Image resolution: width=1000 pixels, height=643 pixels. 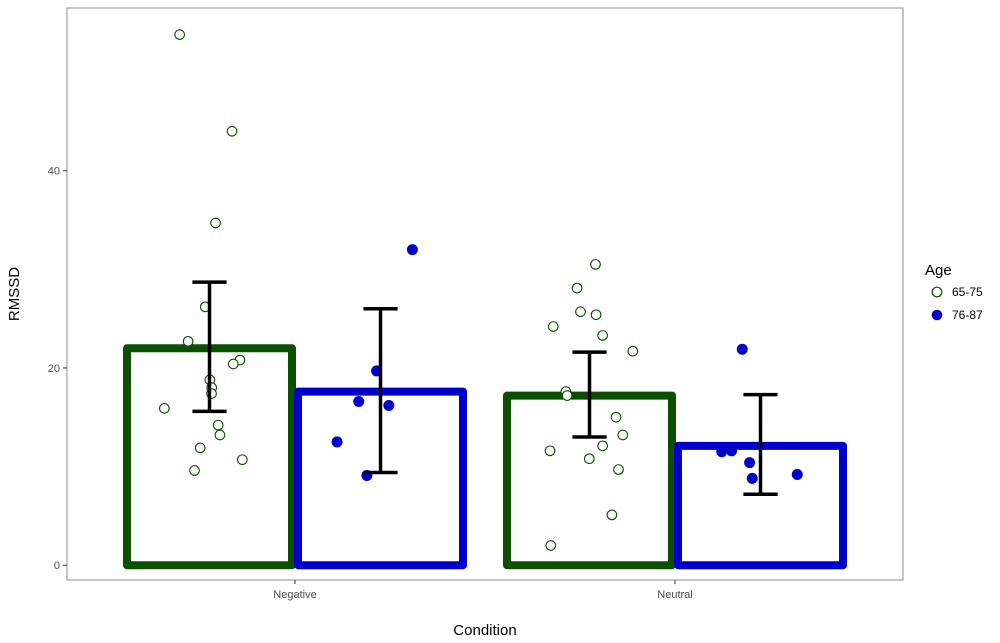 What do you see at coordinates (54, 172) in the screenshot?
I see `y-tick-label: 40` at bounding box center [54, 172].